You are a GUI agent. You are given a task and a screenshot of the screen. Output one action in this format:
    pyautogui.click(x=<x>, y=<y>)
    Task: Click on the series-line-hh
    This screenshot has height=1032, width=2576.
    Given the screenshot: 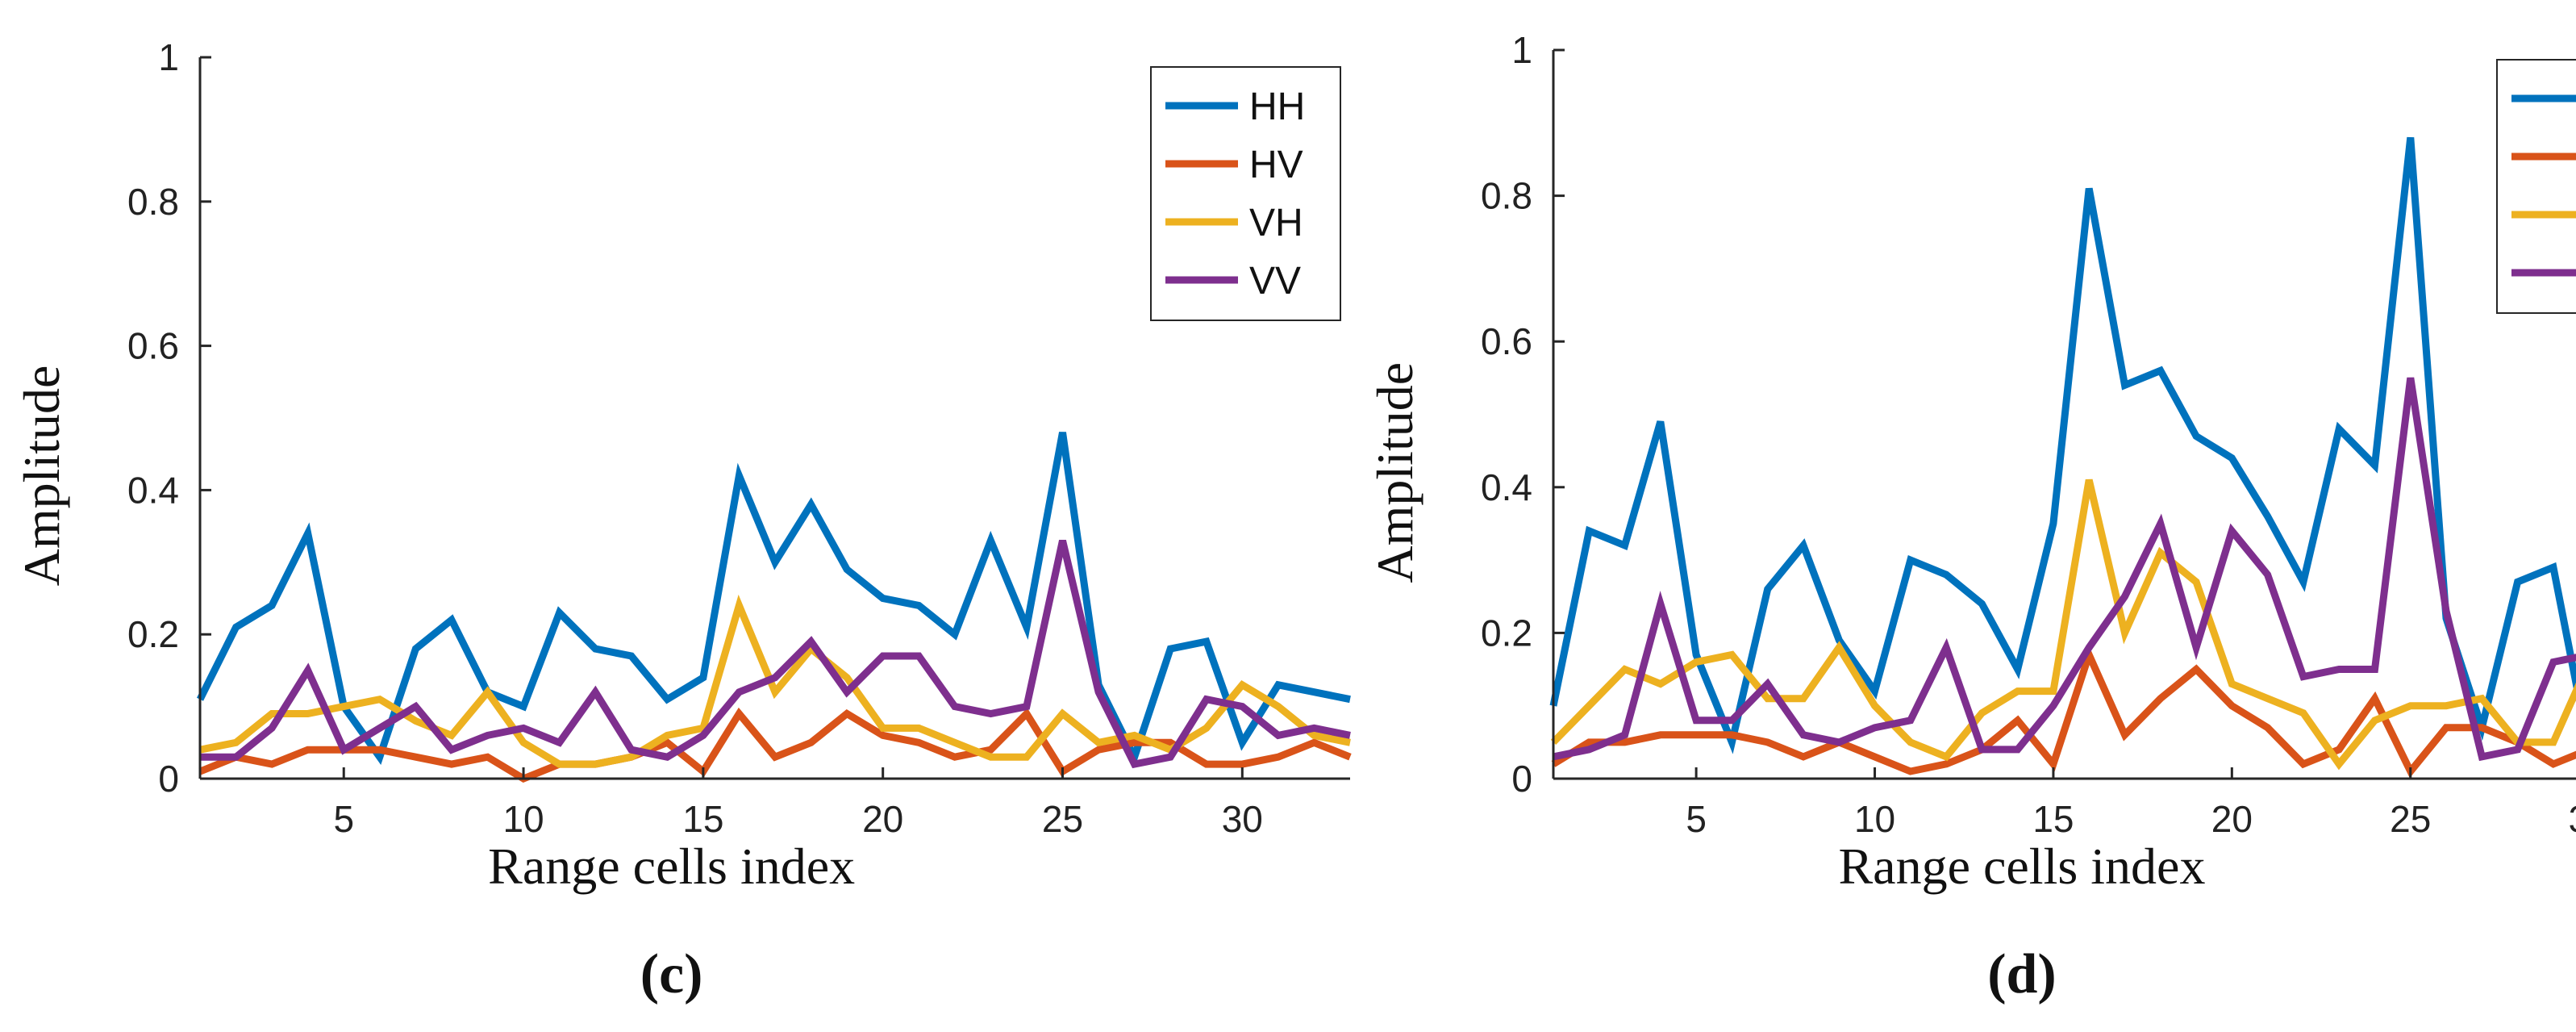 What is the action you would take?
    pyautogui.click(x=773, y=599)
    